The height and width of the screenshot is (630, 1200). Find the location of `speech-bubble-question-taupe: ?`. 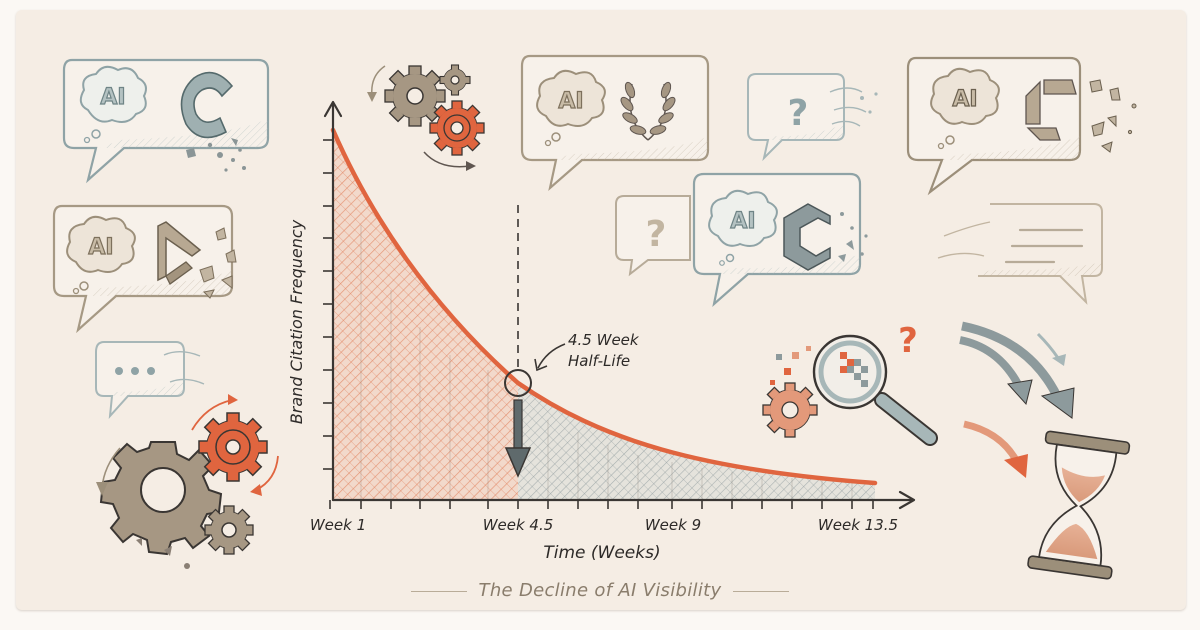

speech-bubble-question-taupe: ? is located at coordinates (653, 236).